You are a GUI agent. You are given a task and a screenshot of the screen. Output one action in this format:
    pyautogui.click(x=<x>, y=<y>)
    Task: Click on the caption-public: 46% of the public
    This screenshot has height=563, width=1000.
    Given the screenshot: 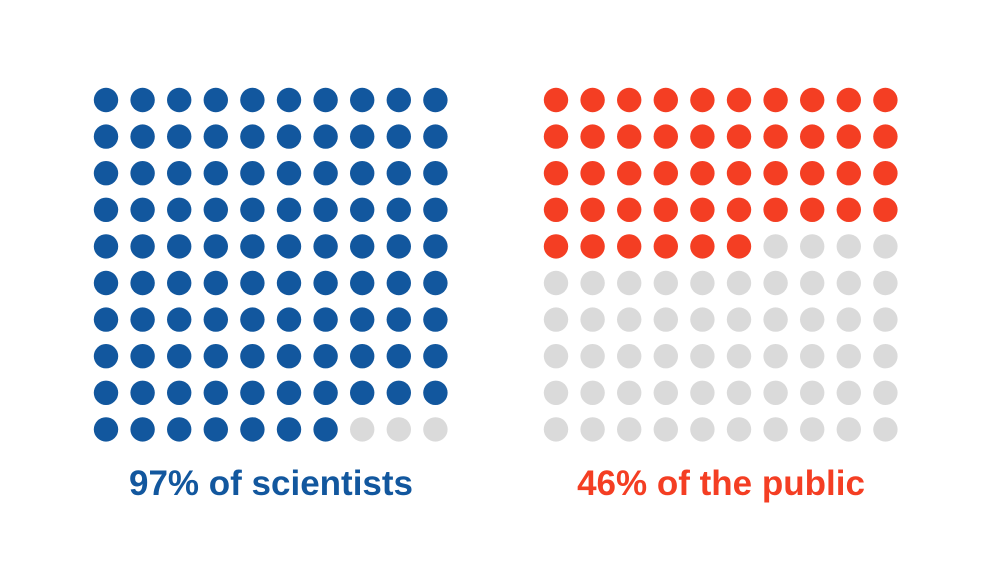 What is the action you would take?
    pyautogui.click(x=721, y=483)
    